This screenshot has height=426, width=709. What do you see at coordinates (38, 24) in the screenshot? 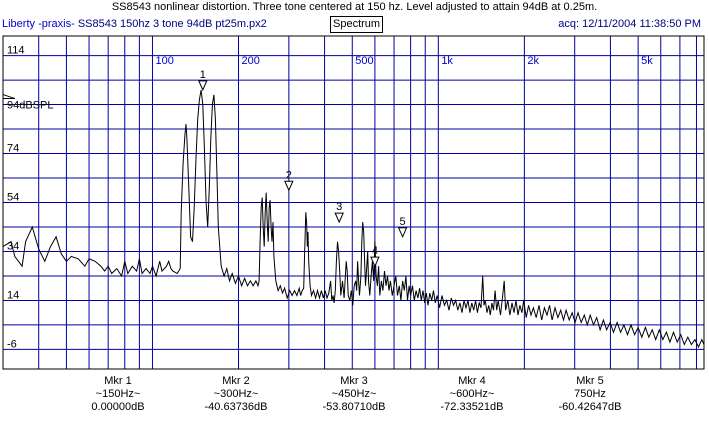
I see `app-label: Liberty -praxis-` at bounding box center [38, 24].